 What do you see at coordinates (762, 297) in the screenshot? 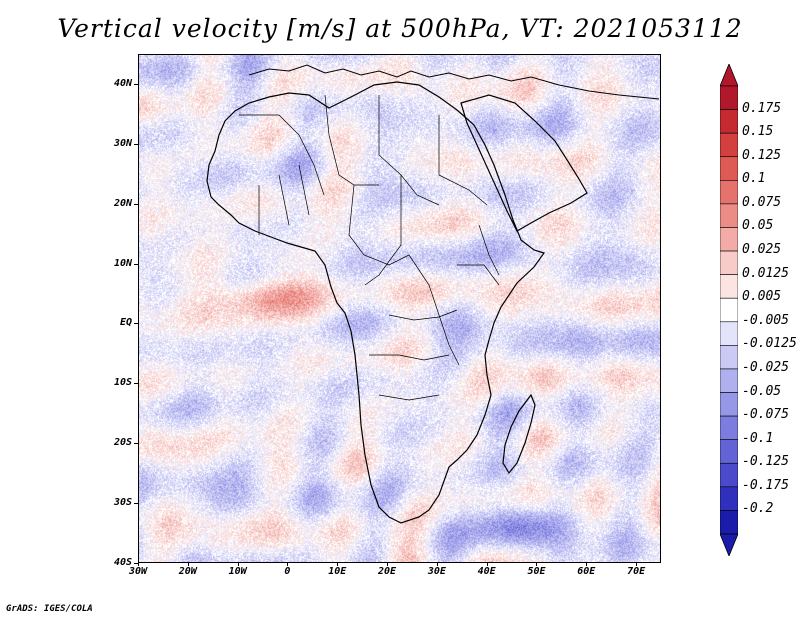
I see `colorbar-label: 0.005` at bounding box center [762, 297].